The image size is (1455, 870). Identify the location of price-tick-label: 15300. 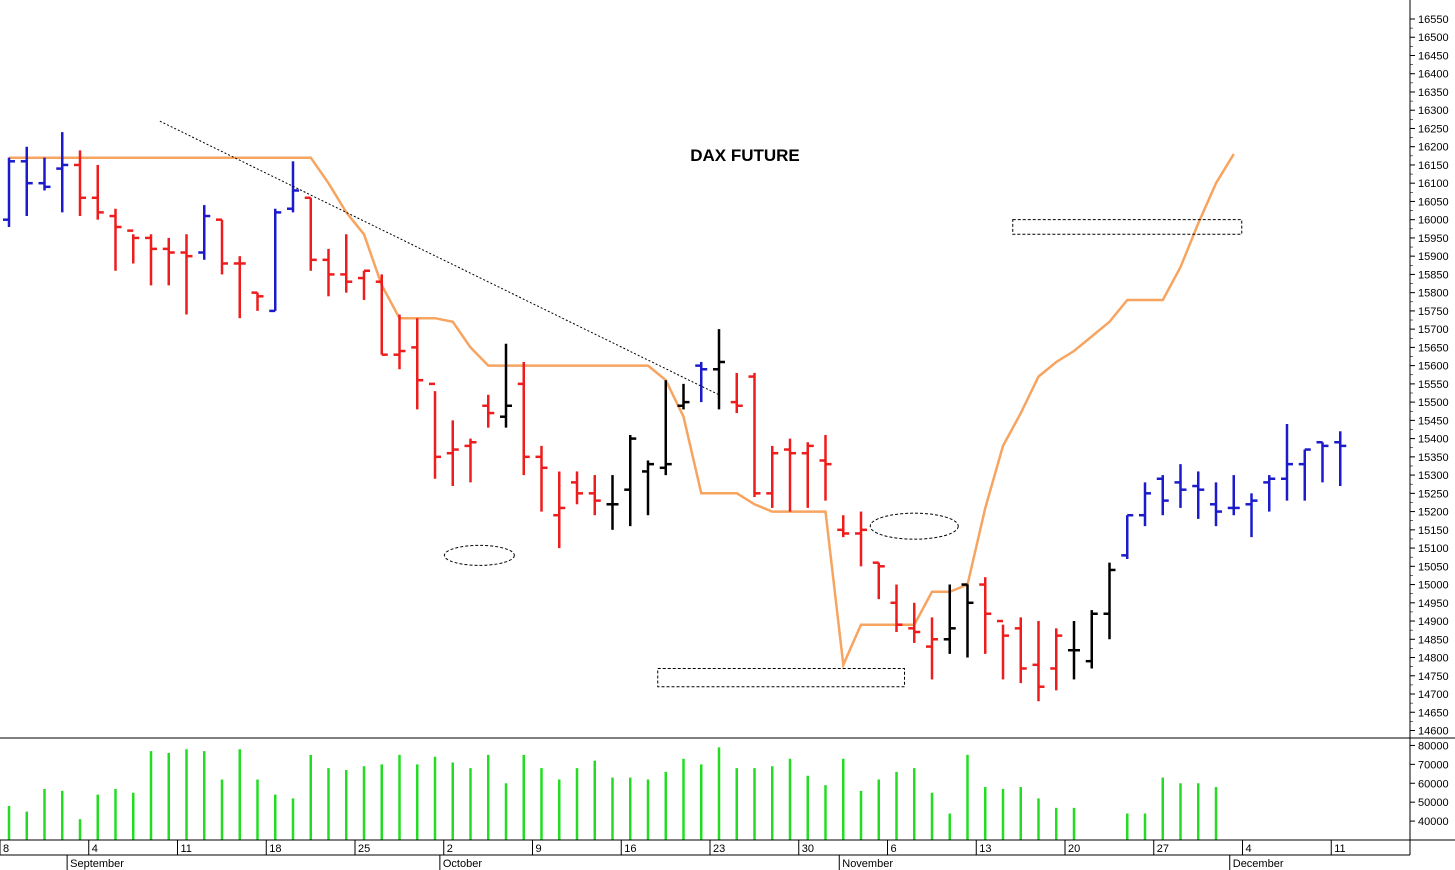
(1433, 476).